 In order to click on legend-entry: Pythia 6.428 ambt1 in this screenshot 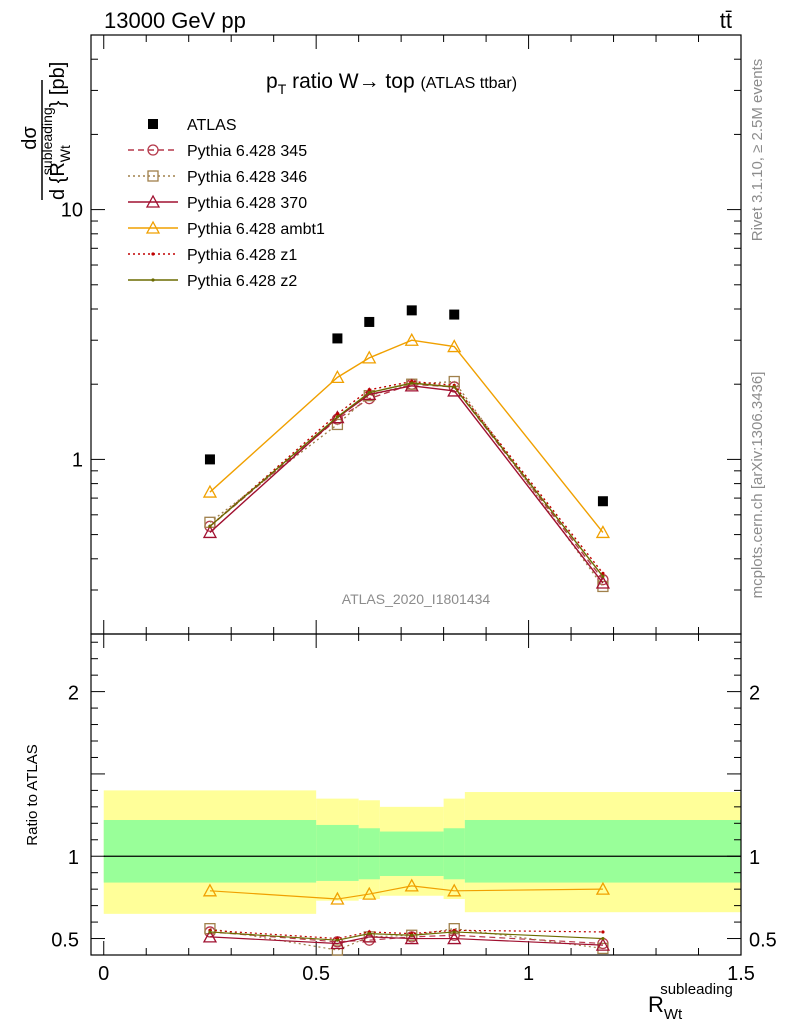, I will do `click(226, 229)`.